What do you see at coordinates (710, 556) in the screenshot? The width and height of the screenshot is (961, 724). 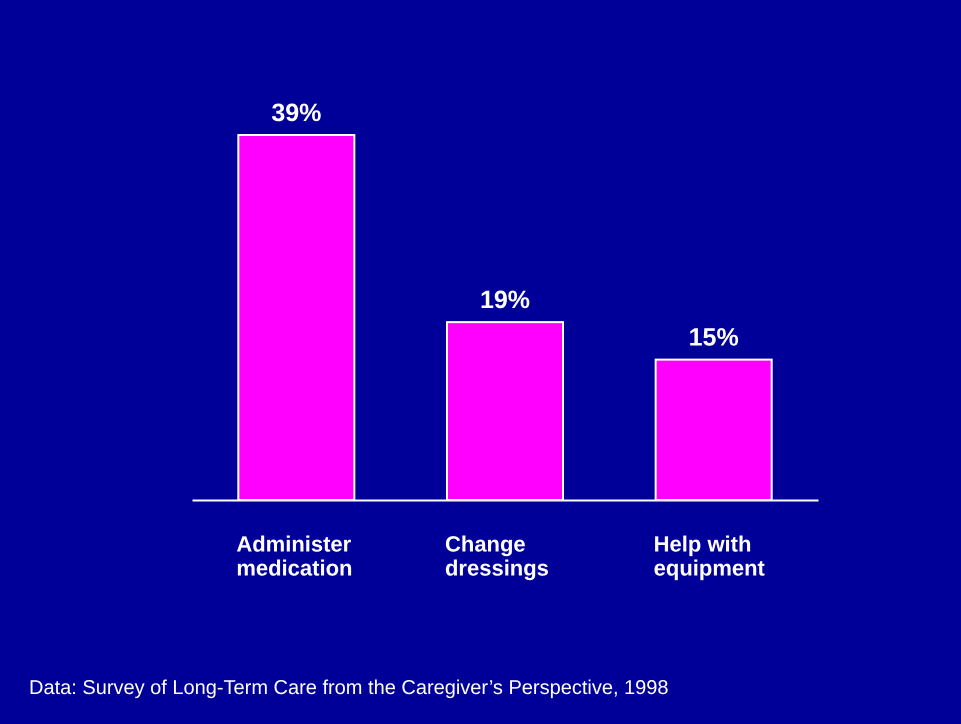 I see `x-tick-label: Help with equipment` at bounding box center [710, 556].